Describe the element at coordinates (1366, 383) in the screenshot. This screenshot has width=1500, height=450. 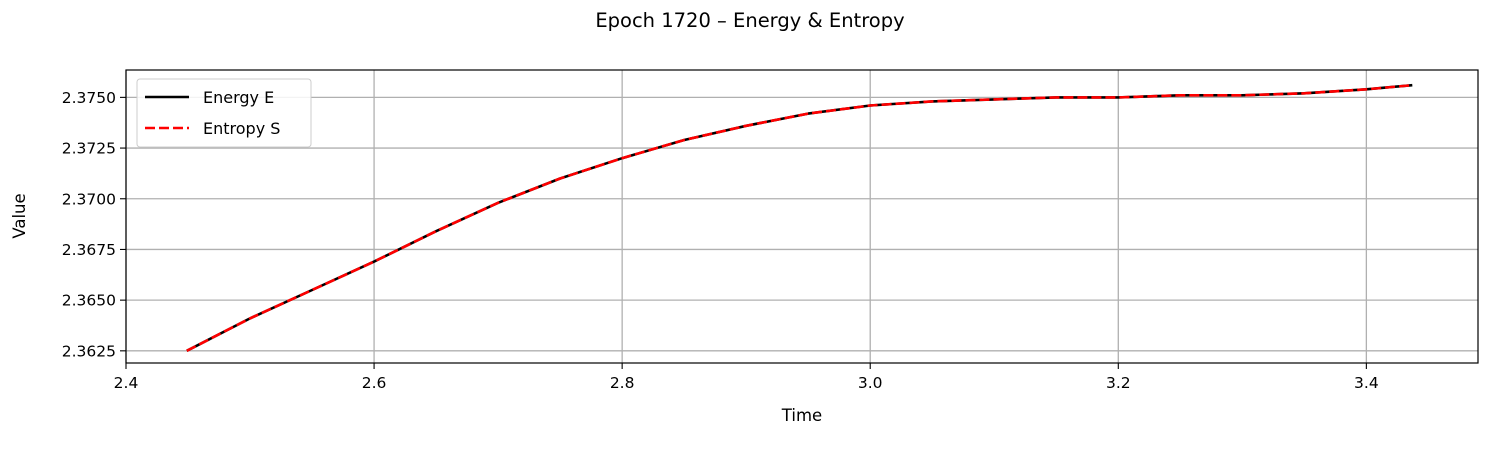
I see `x-tick-label: 3.4` at that location.